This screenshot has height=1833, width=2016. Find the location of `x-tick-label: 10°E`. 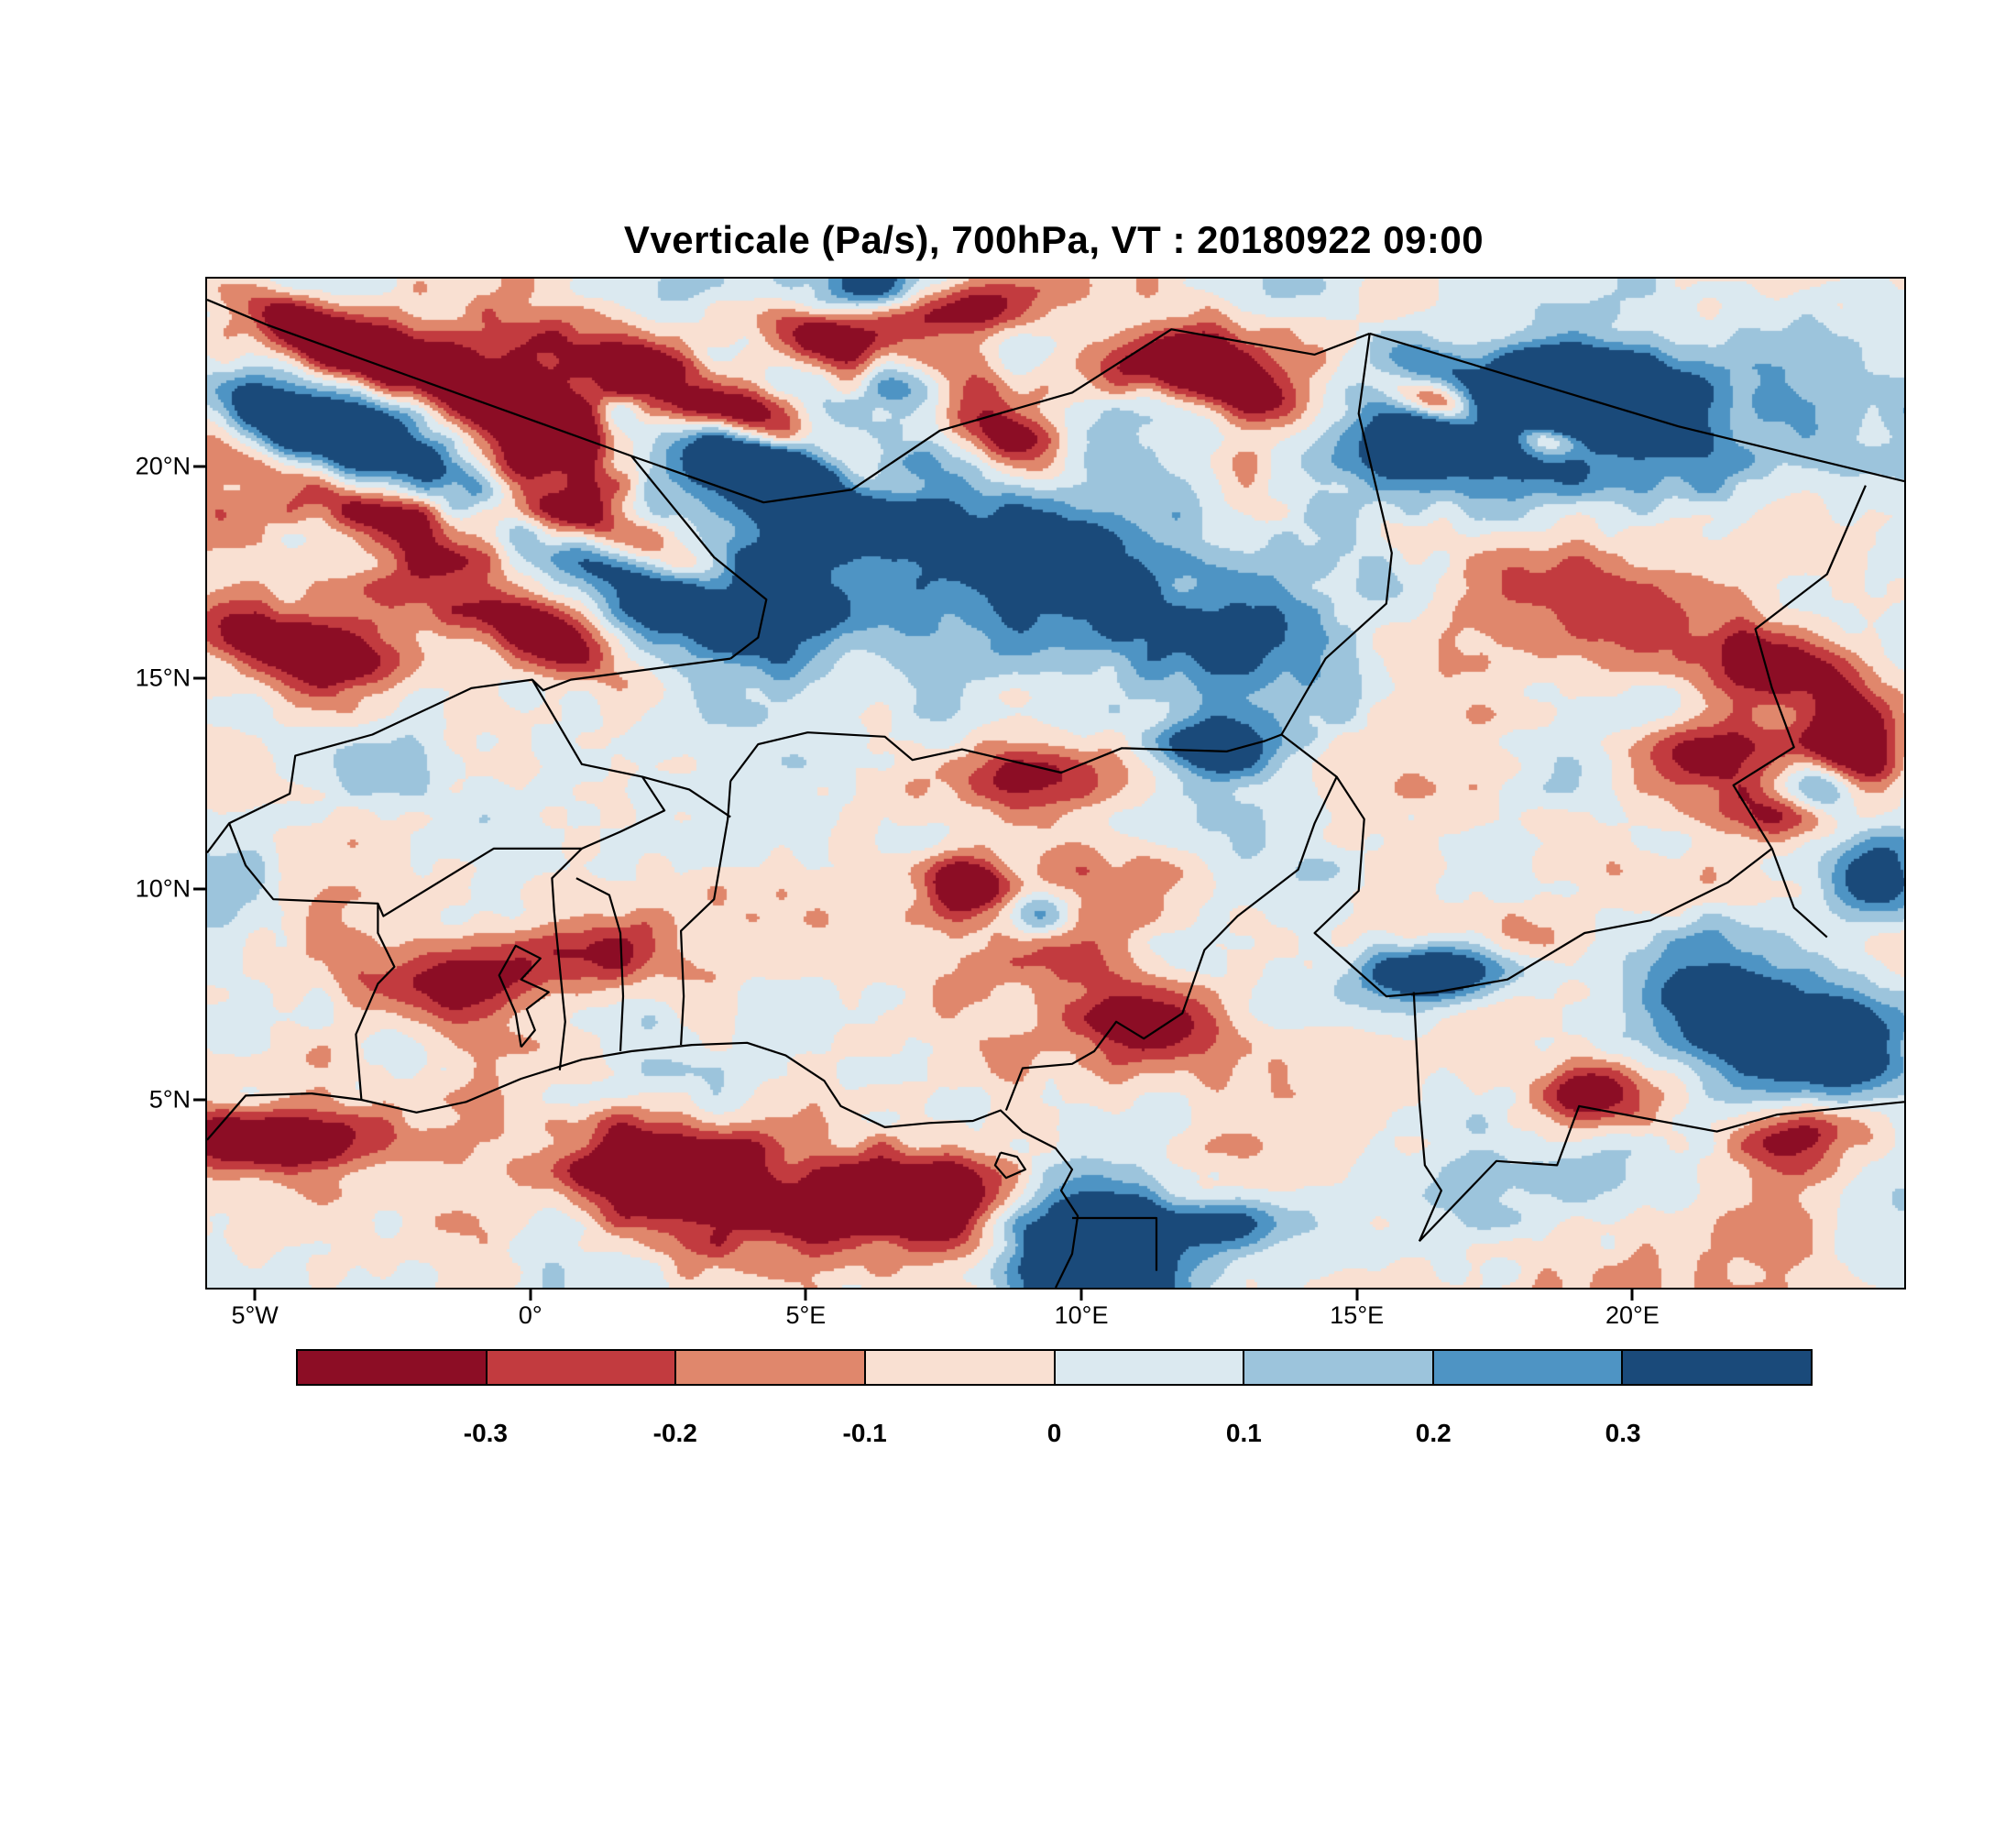

x-tick-label: 10°E is located at coordinates (1081, 1315).